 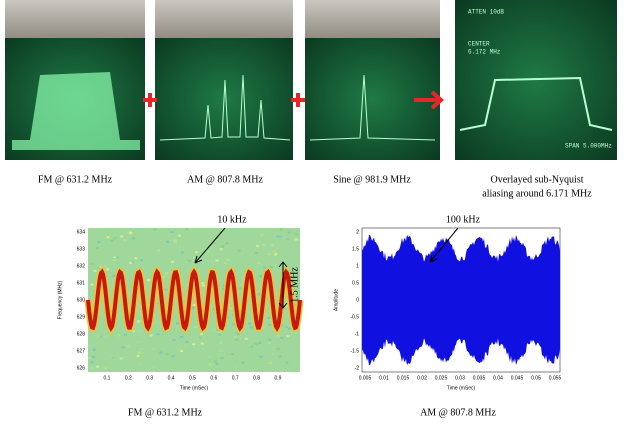 What do you see at coordinates (150, 100) in the screenshot?
I see `plus` at bounding box center [150, 100].